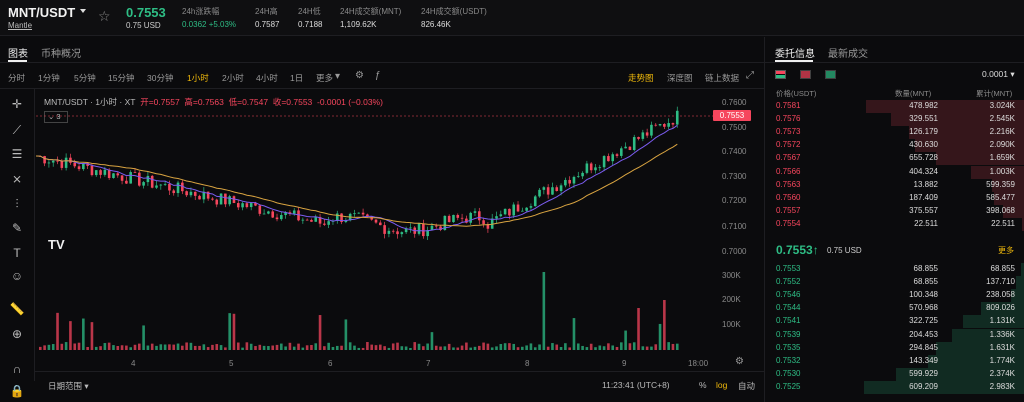 This screenshot has height=402, width=1024. Describe the element at coordinates (18, 54) in the screenshot. I see `tab-chart: 图表` at that location.